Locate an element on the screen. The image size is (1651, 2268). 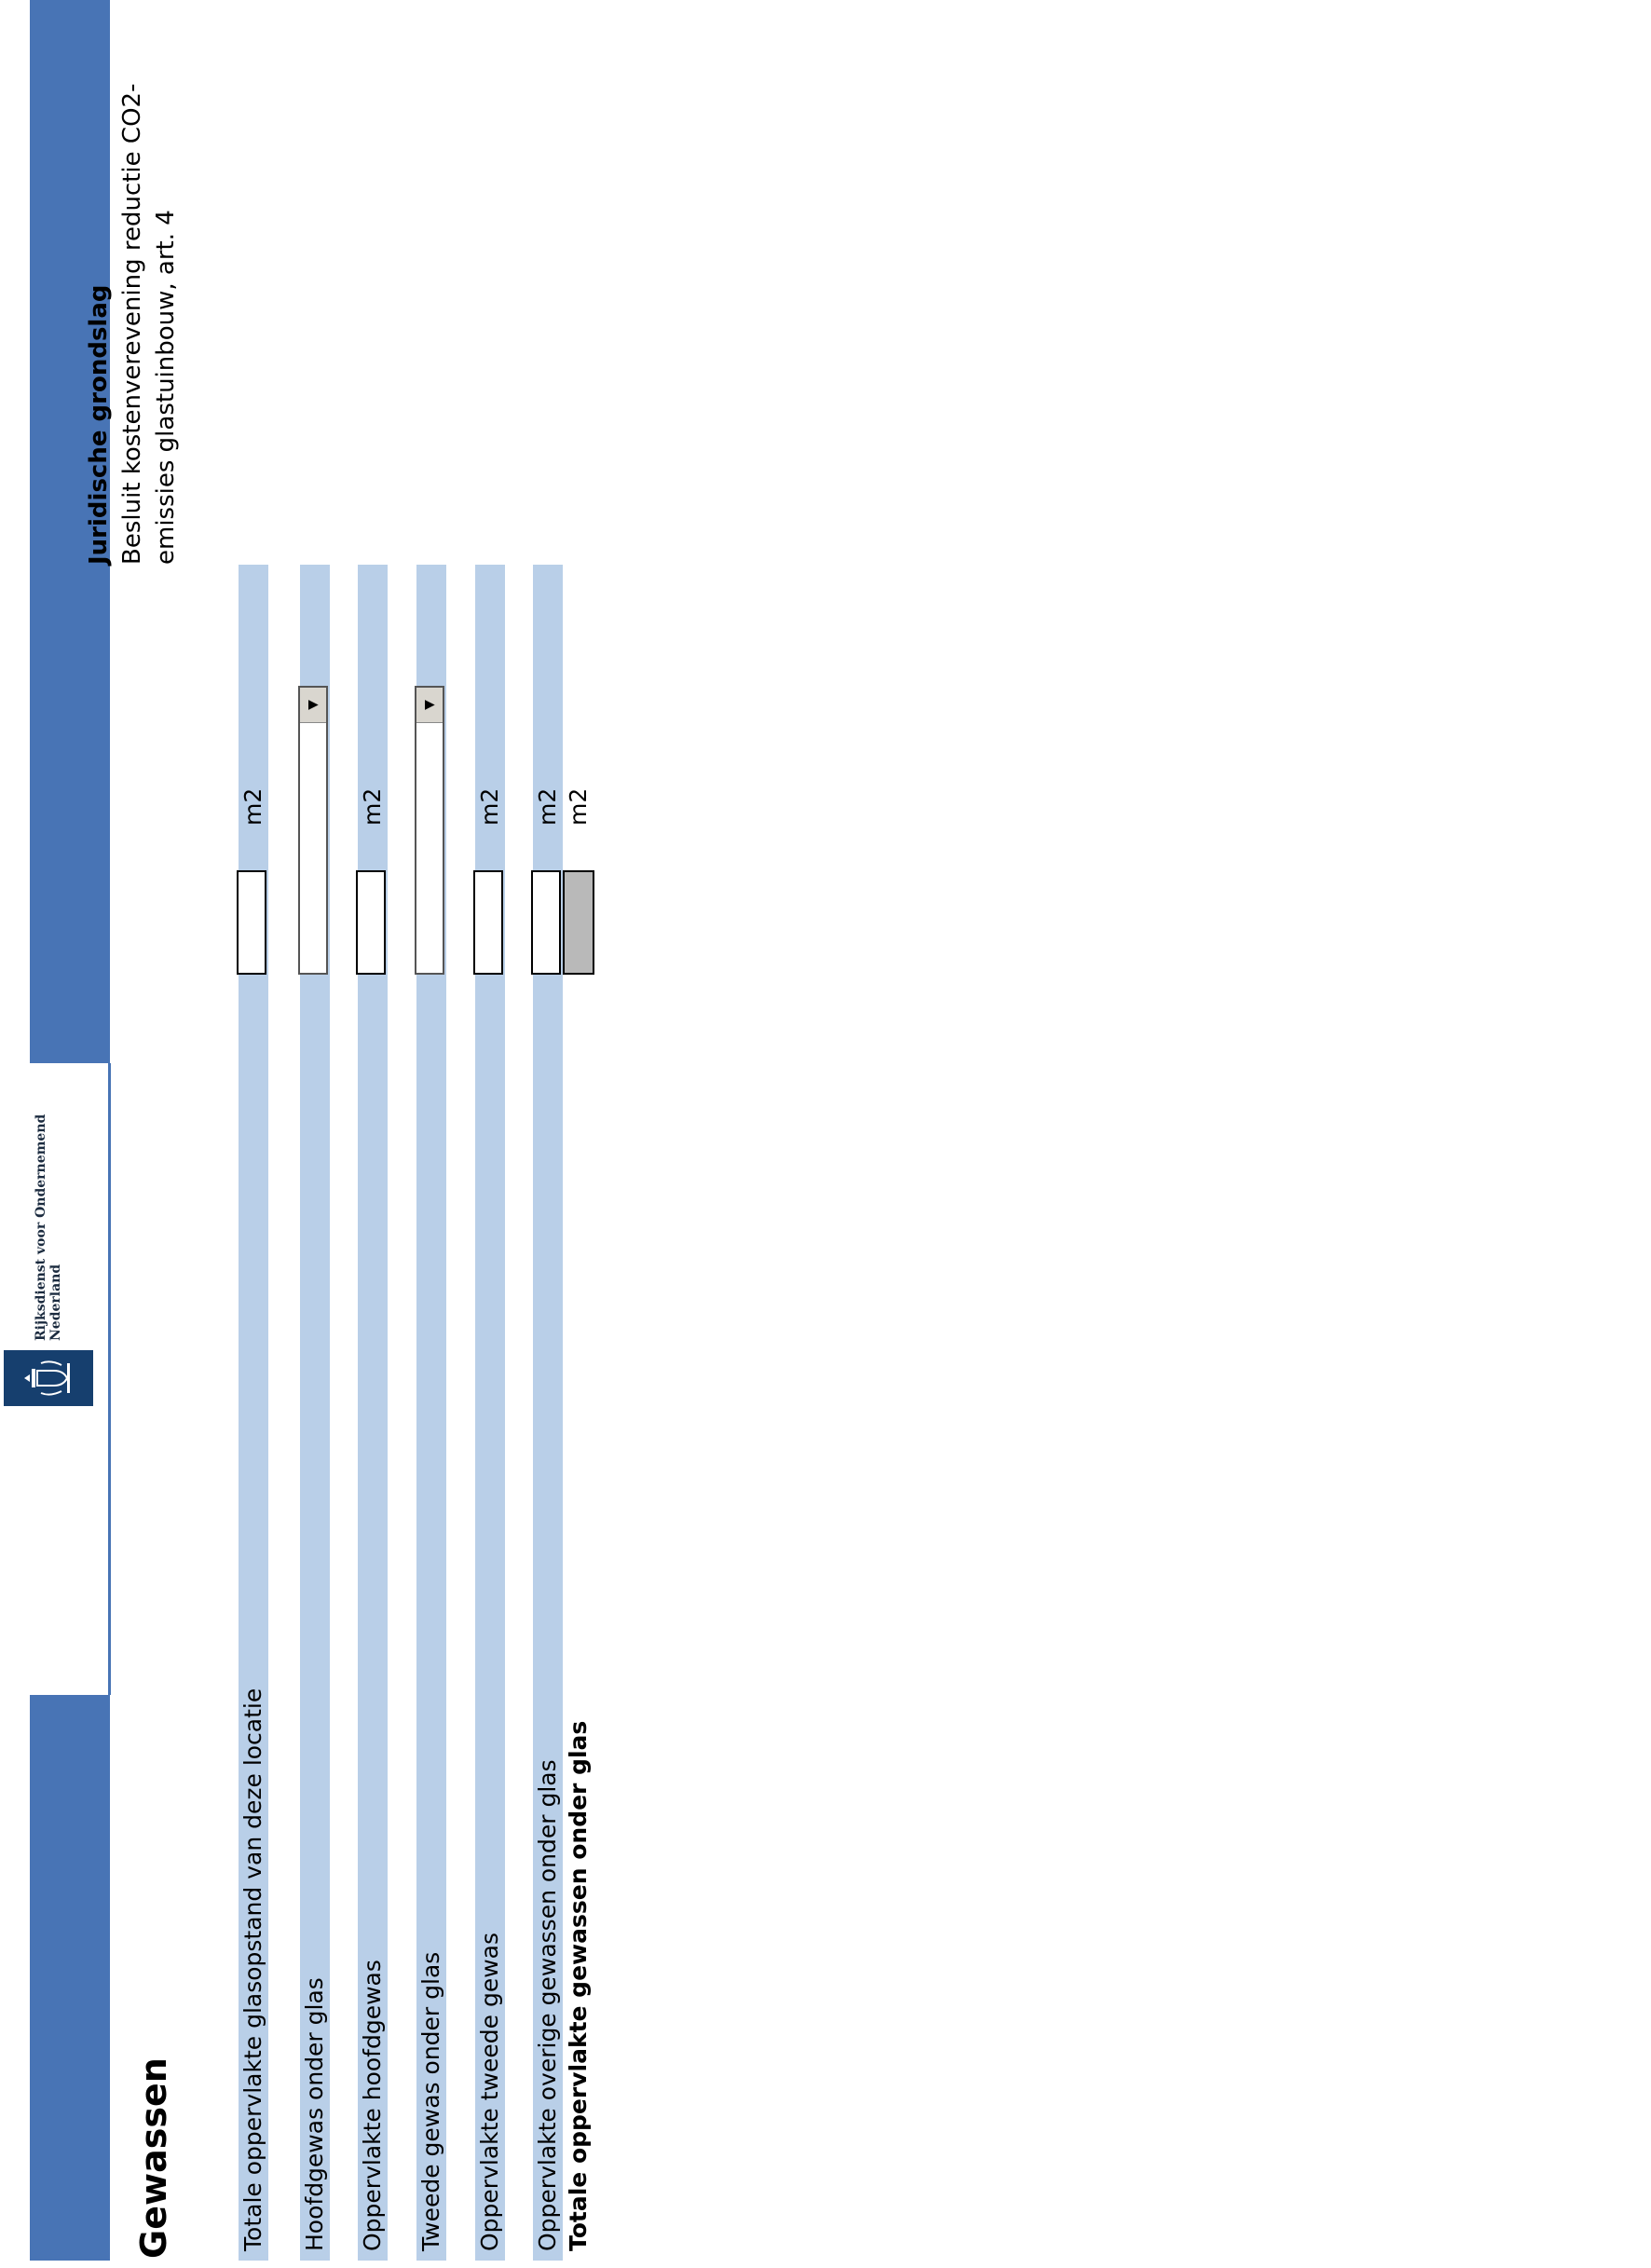
other-crops-area-input is located at coordinates (546, 922).